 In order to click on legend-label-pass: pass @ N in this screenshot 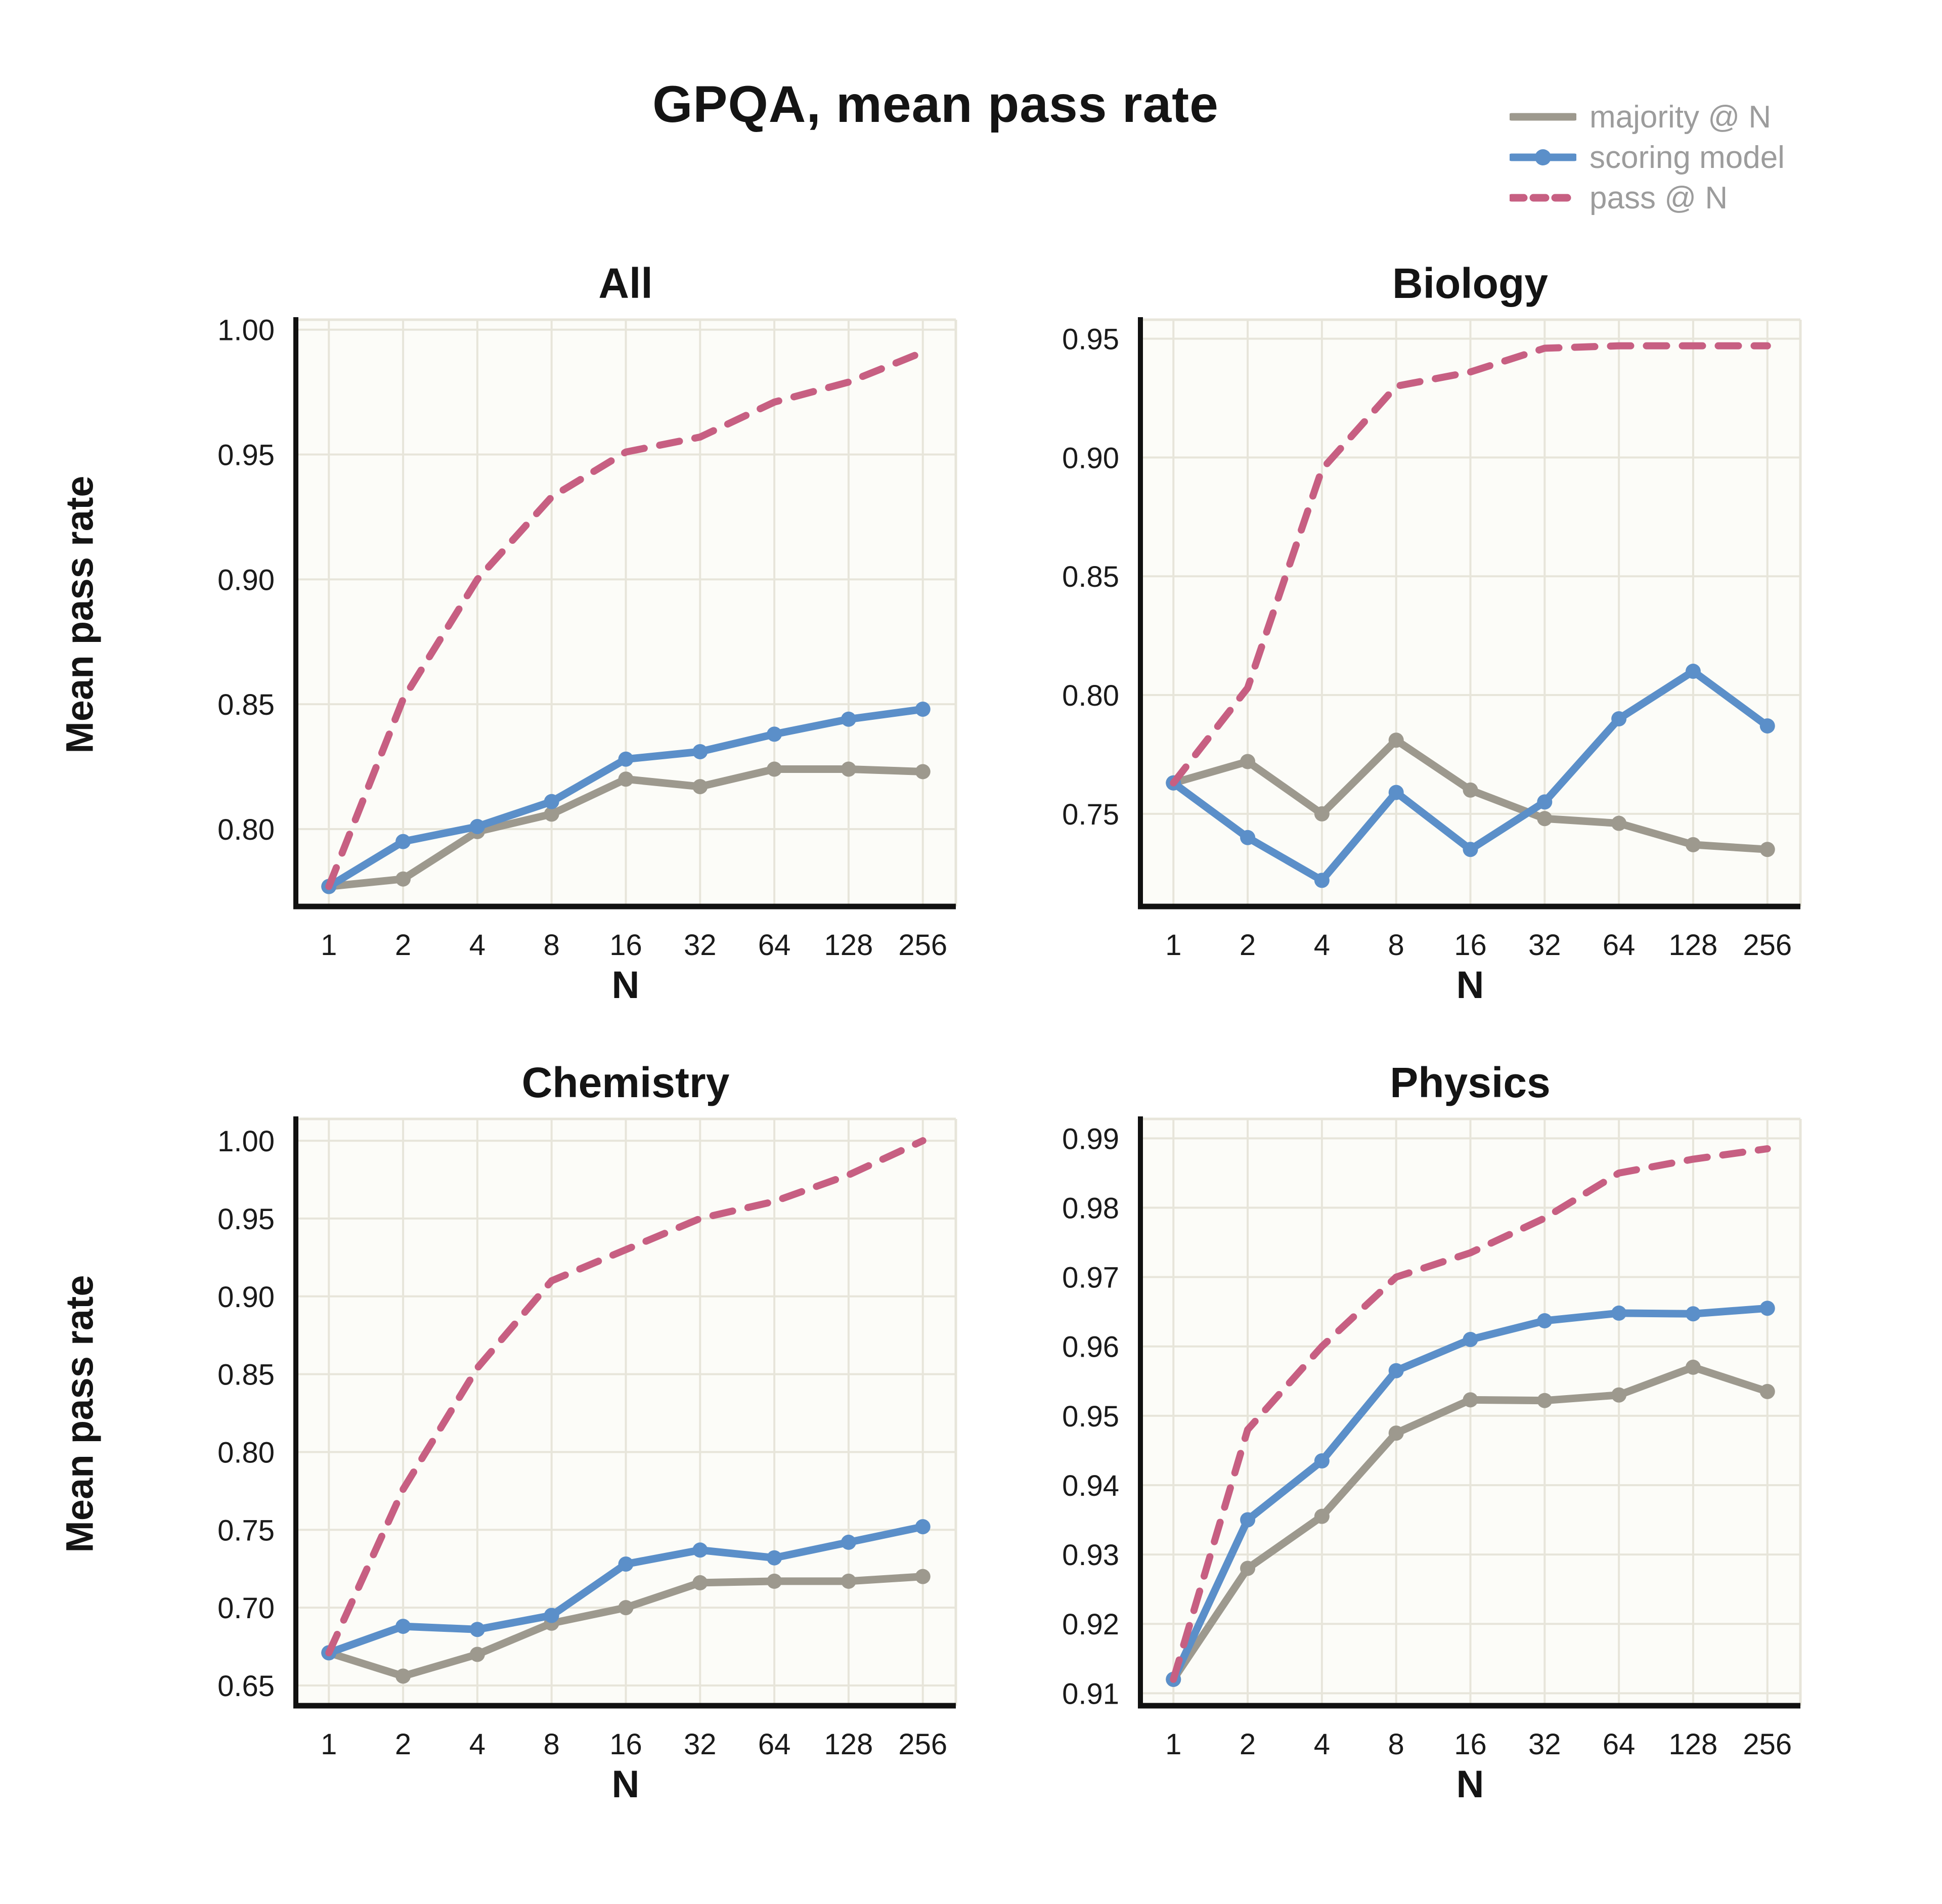, I will do `click(1659, 198)`.